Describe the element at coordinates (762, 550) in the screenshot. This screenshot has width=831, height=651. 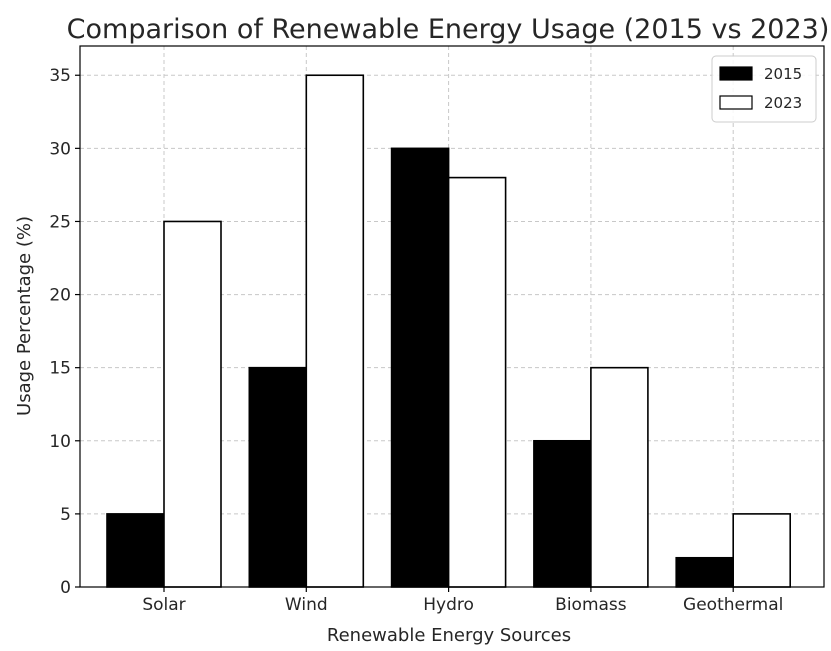
I see `bar-2023-geothermal` at that location.